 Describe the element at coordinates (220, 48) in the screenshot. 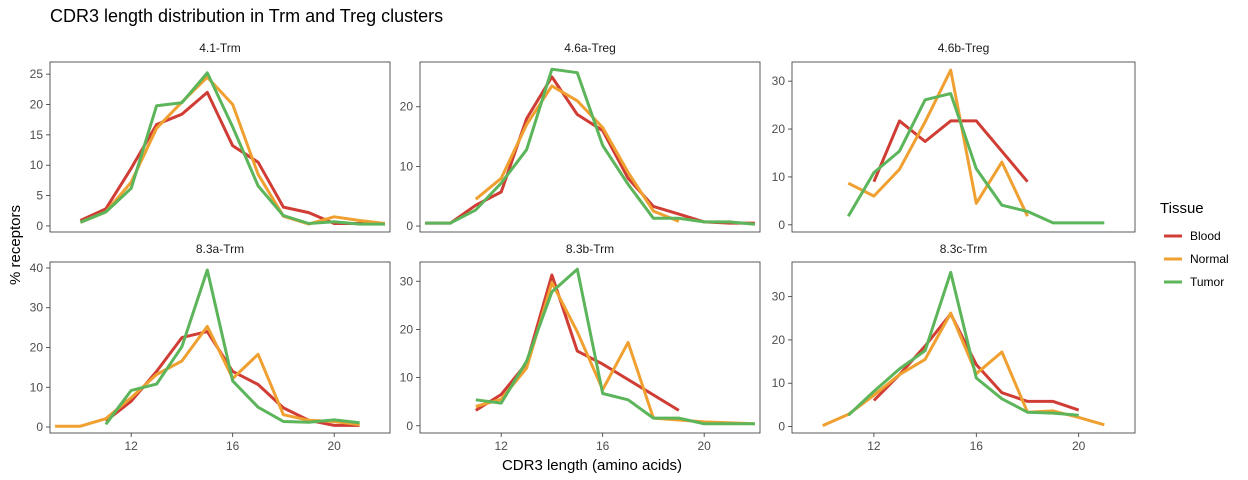

I see `panel-label-4-1-trm: 4.1-Trm` at that location.